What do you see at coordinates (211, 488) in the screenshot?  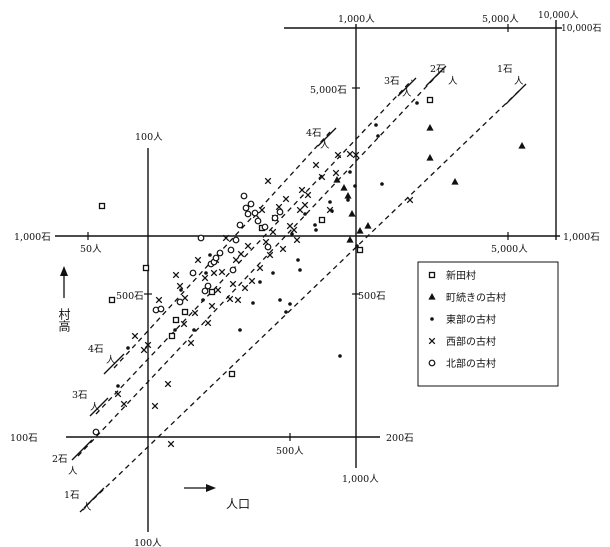 I see `x-axis-arrow-head` at bounding box center [211, 488].